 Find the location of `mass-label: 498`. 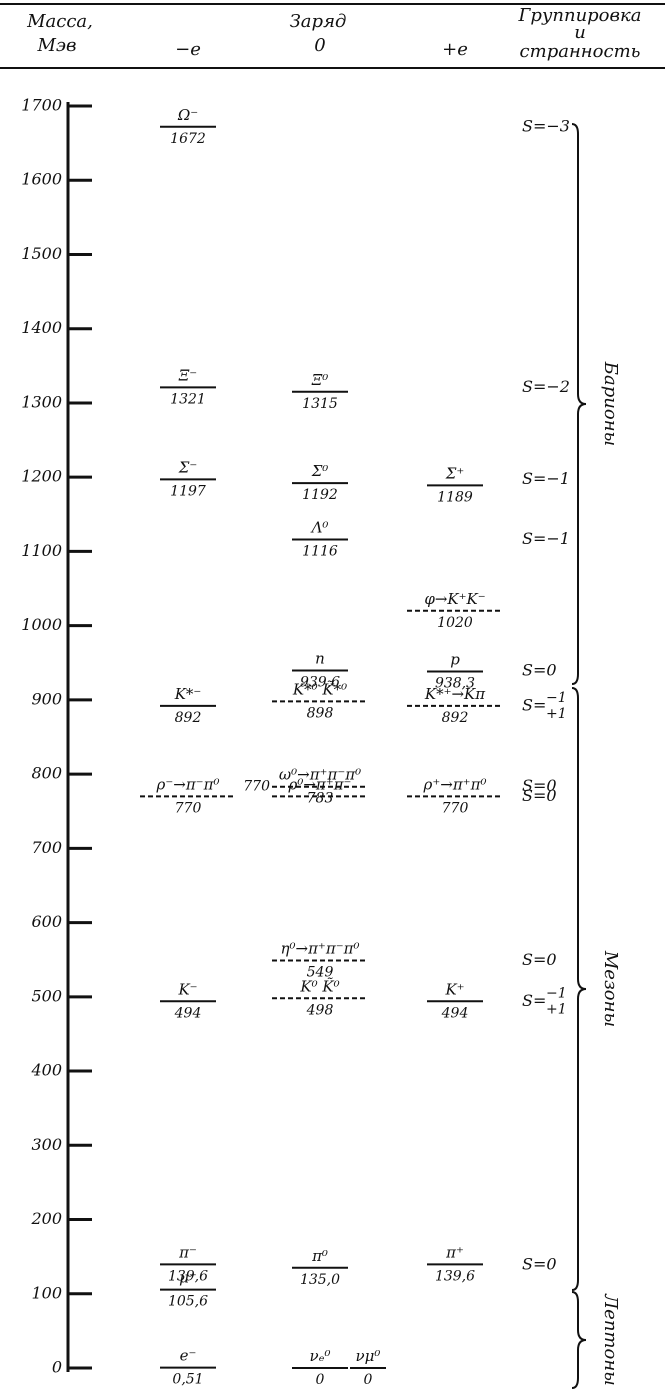

mass-label: 498 is located at coordinates (320, 1010).